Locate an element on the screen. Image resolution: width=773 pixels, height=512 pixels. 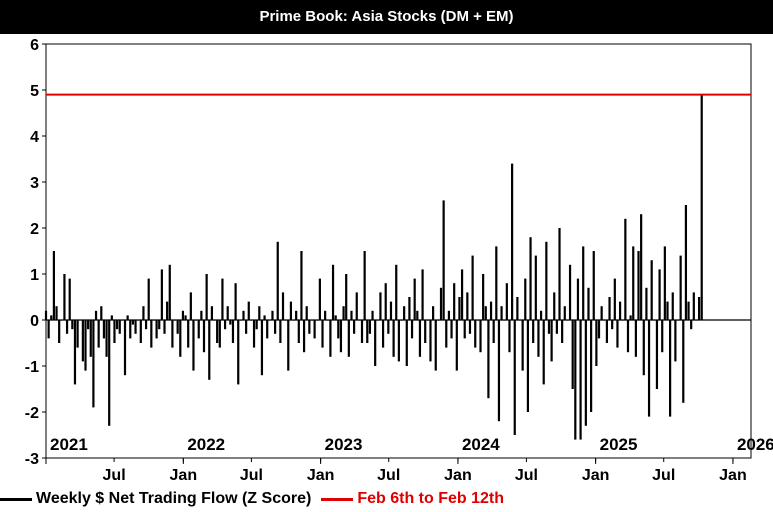
legend-label-latest: Feb 6th to Feb 12th is located at coordinates (430, 498).